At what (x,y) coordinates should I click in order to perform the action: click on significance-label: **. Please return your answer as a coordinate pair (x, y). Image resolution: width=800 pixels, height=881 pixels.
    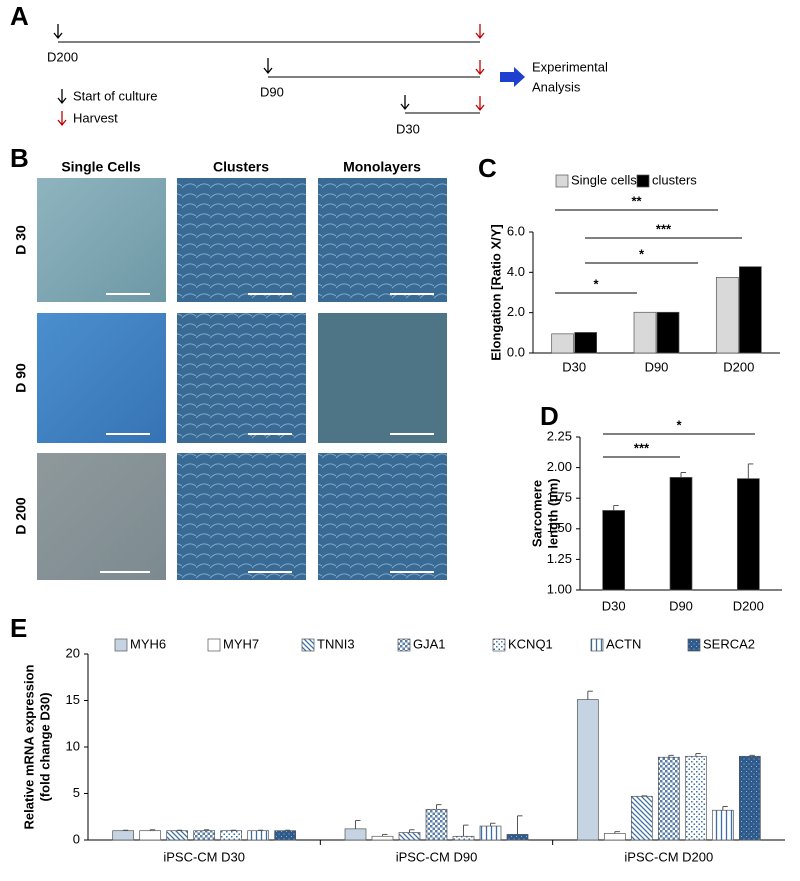
    Looking at the image, I should click on (636, 200).